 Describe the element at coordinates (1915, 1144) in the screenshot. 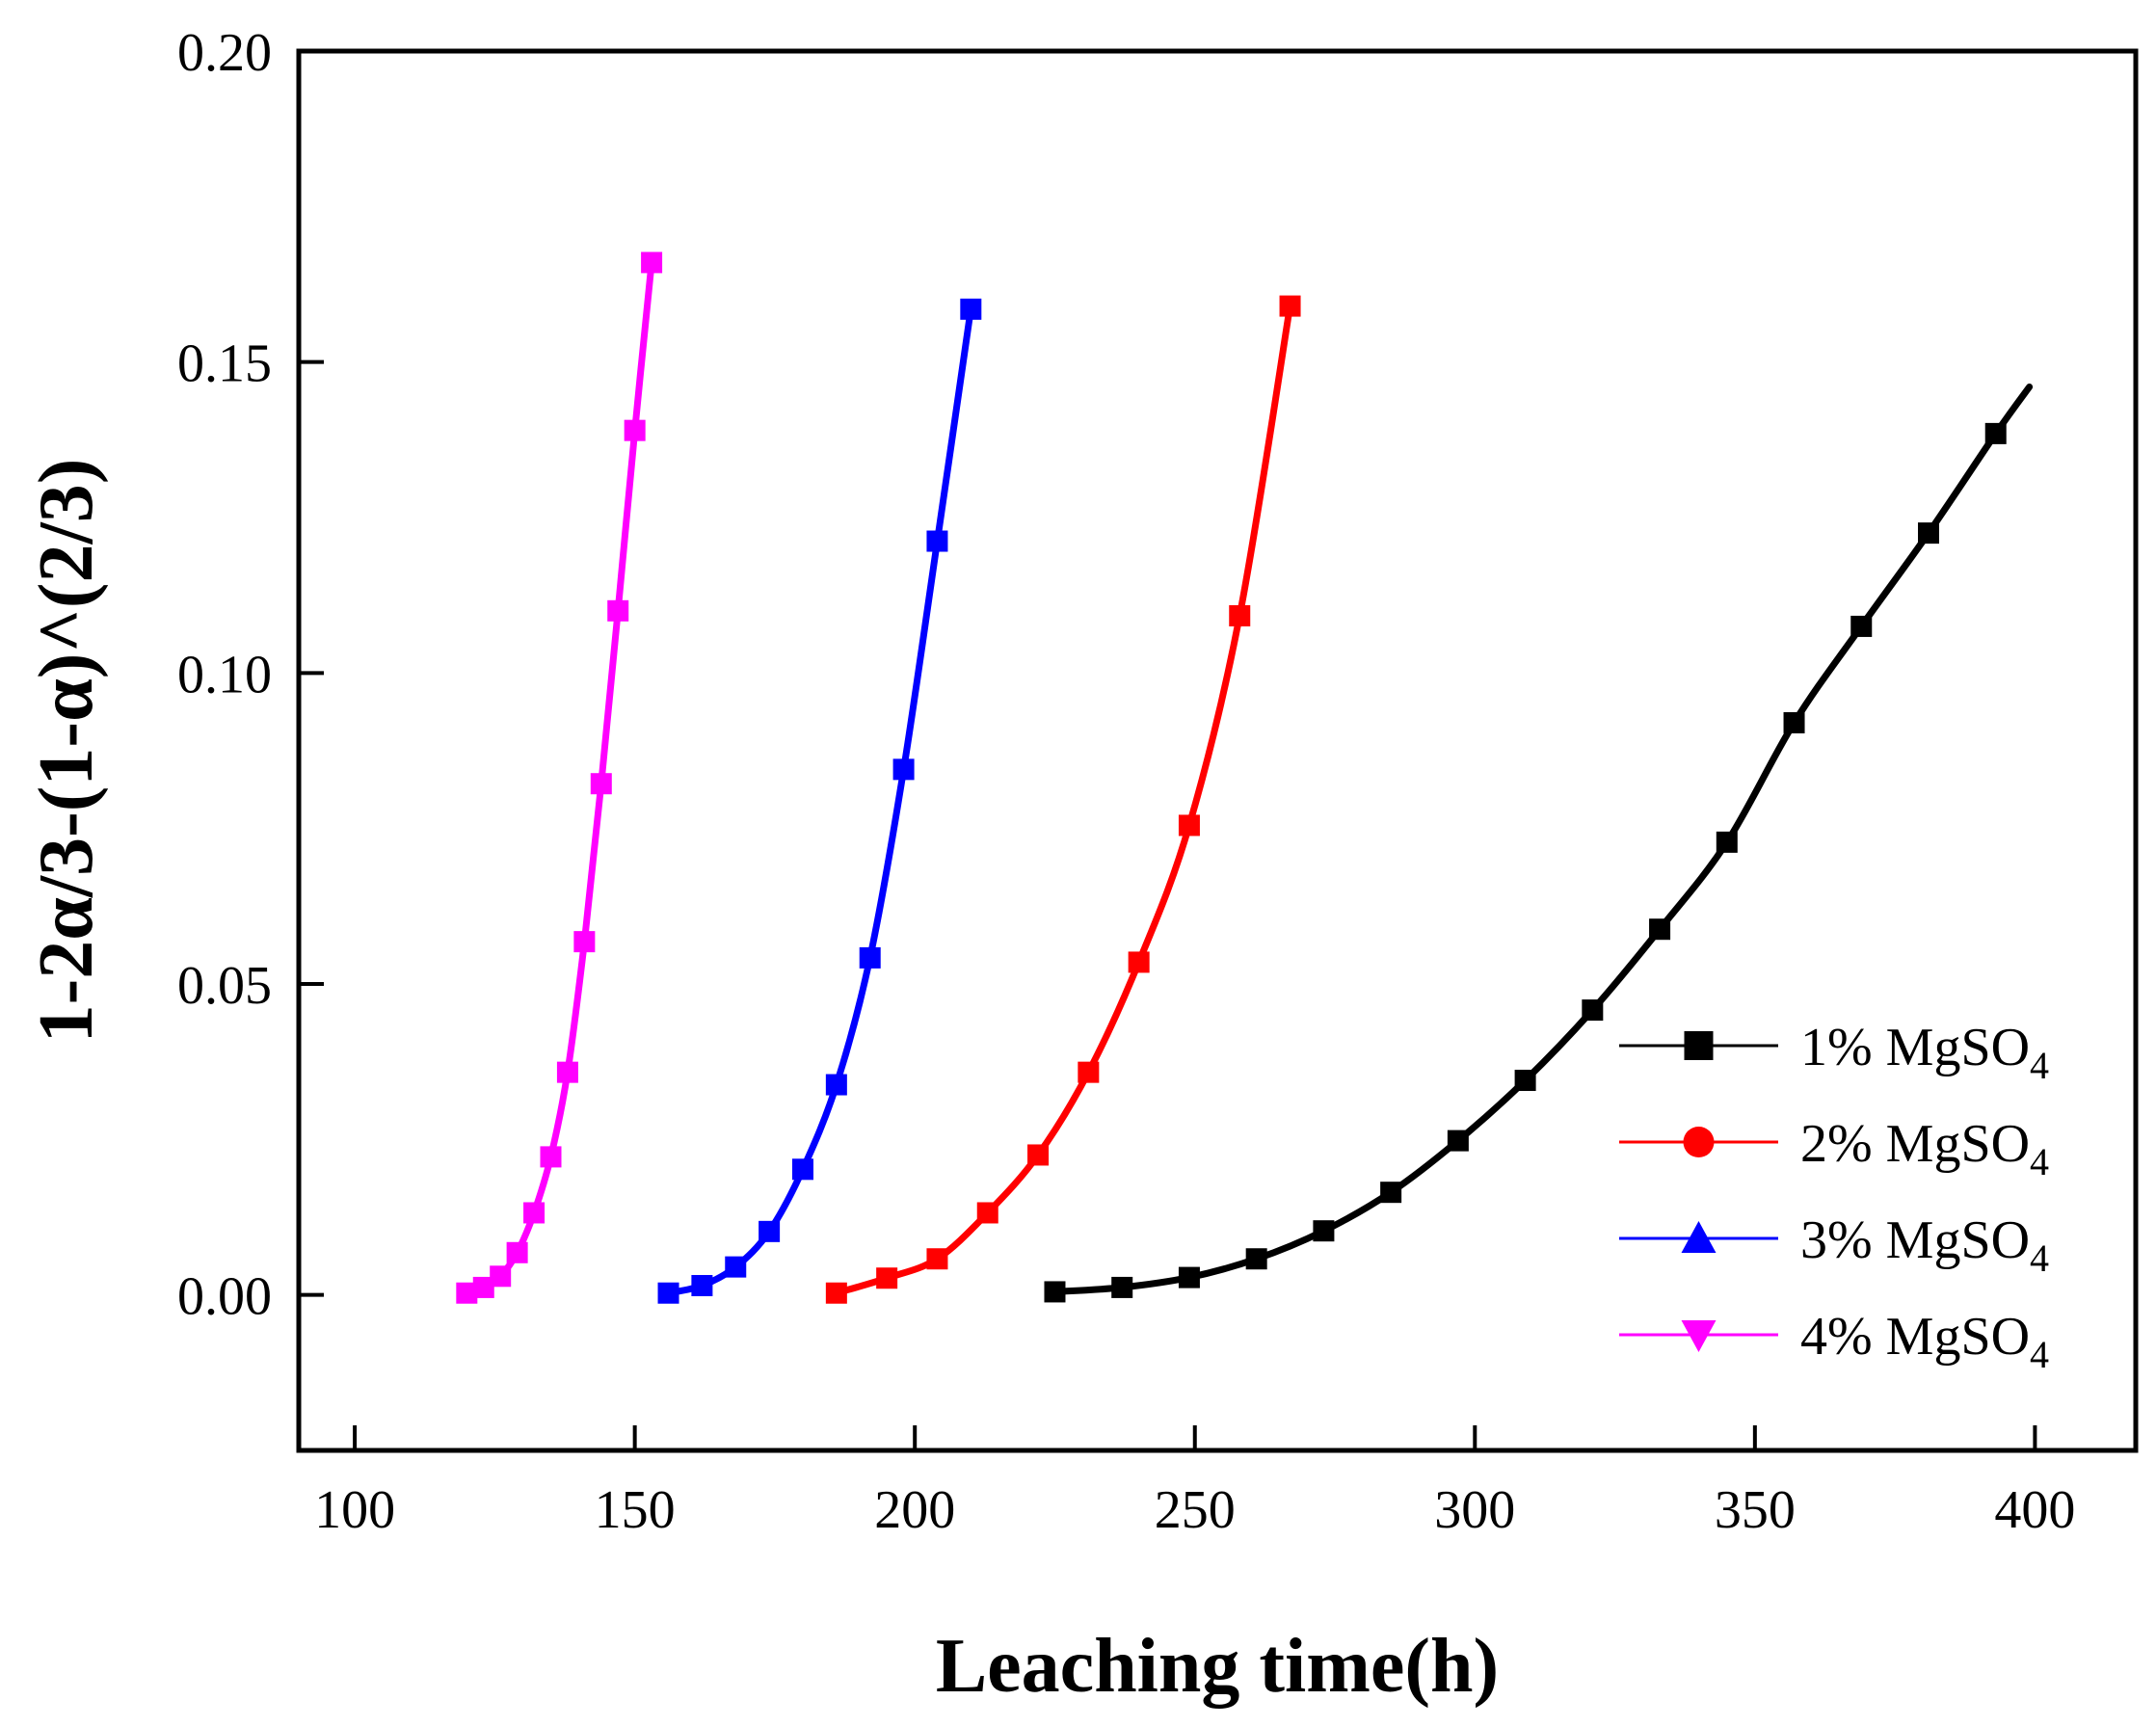

I see `legend-label-text: 2% MgSO` at that location.